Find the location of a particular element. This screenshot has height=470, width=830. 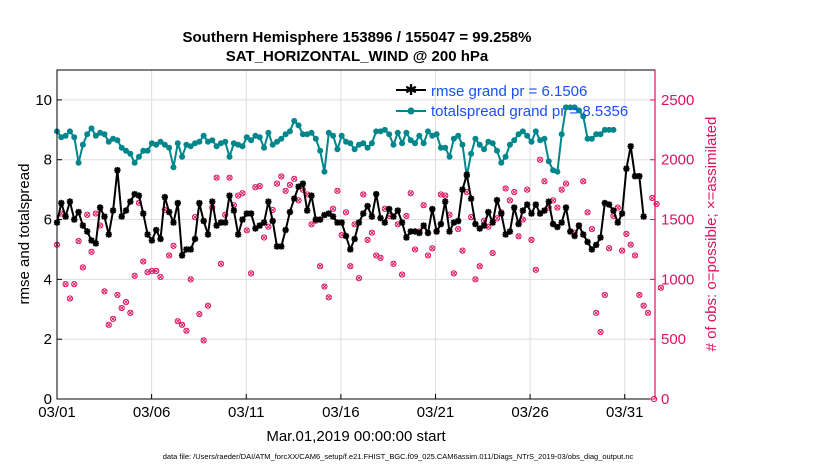

totalspread-series is located at coordinates (335, 142).